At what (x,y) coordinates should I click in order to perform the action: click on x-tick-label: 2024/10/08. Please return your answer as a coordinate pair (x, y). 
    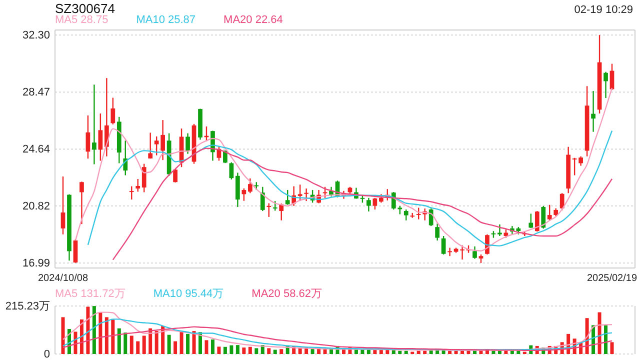
    Looking at the image, I should click on (63, 278).